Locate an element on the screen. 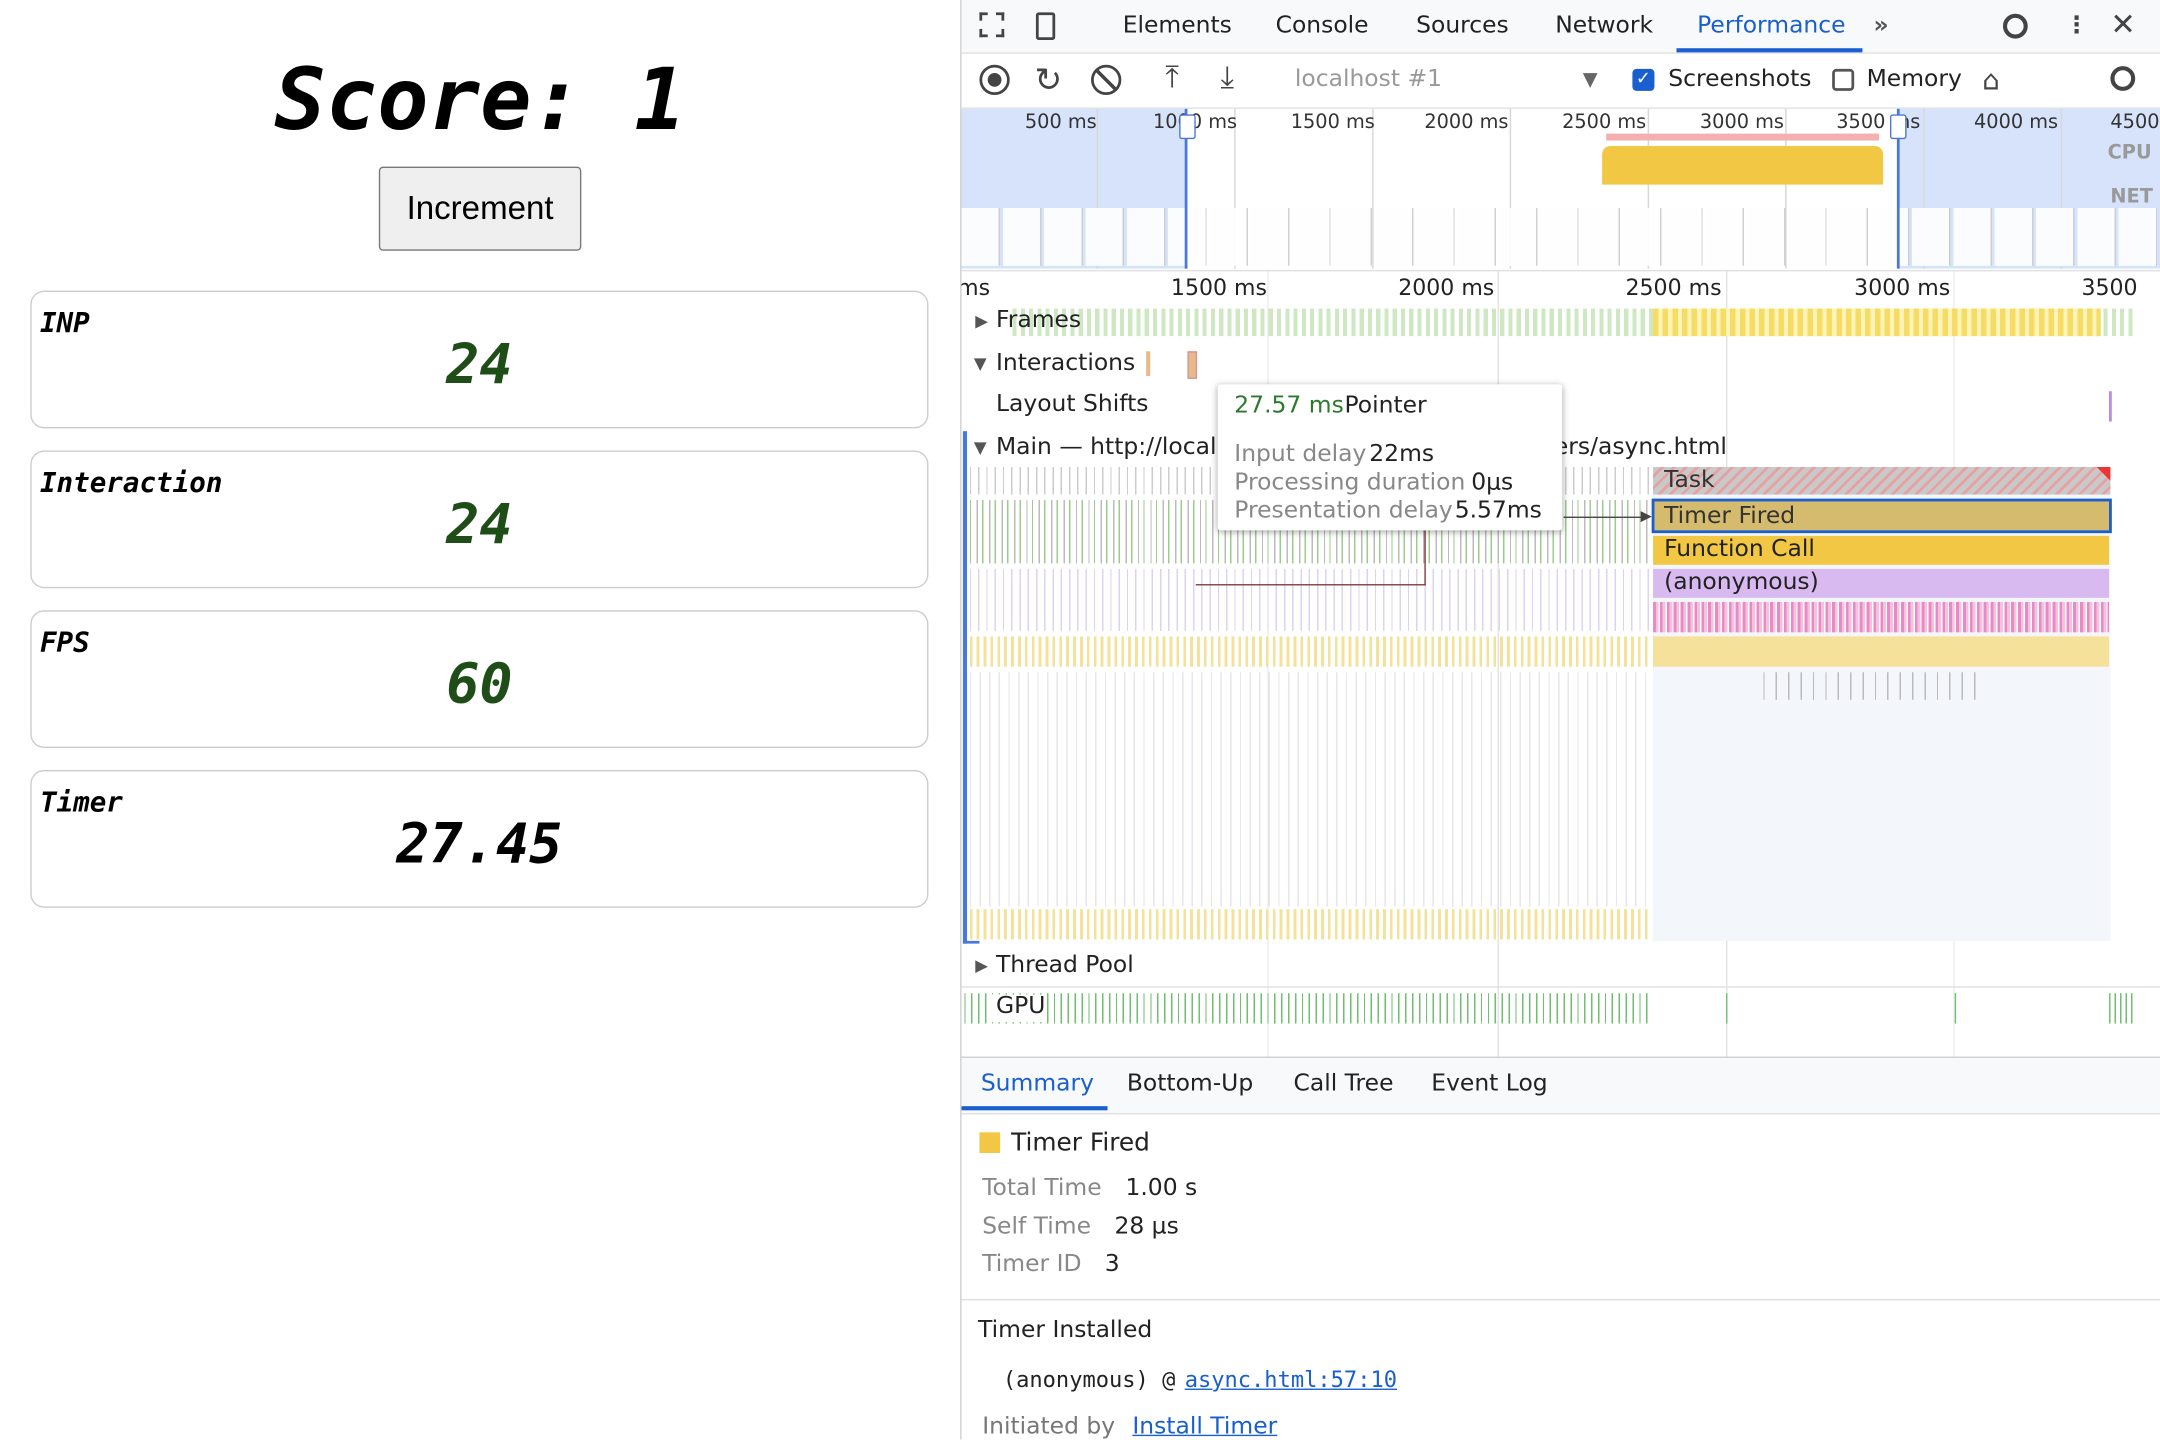  tab-underline is located at coordinates (1769, 50).